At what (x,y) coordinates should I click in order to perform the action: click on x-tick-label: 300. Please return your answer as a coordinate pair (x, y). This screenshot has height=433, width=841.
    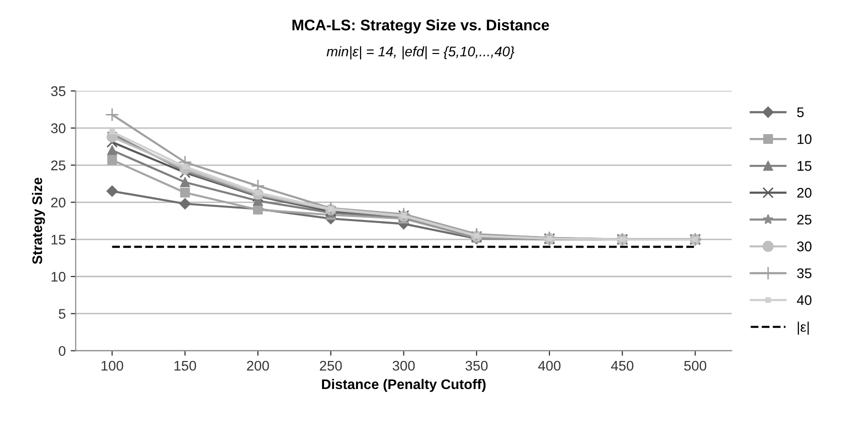
    Looking at the image, I should click on (403, 365).